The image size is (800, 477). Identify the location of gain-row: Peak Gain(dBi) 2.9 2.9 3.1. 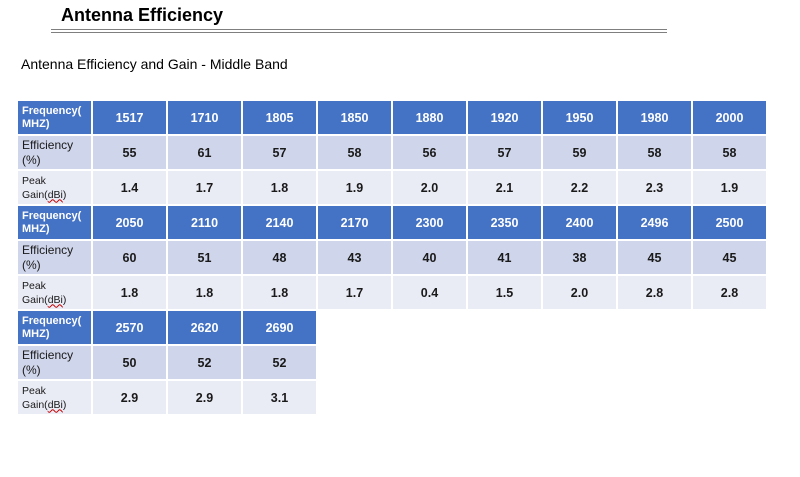
(392, 397).